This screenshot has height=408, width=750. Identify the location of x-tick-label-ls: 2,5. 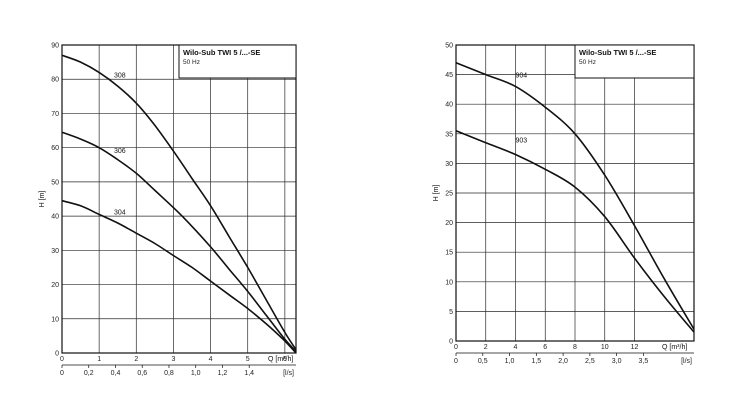
(590, 361).